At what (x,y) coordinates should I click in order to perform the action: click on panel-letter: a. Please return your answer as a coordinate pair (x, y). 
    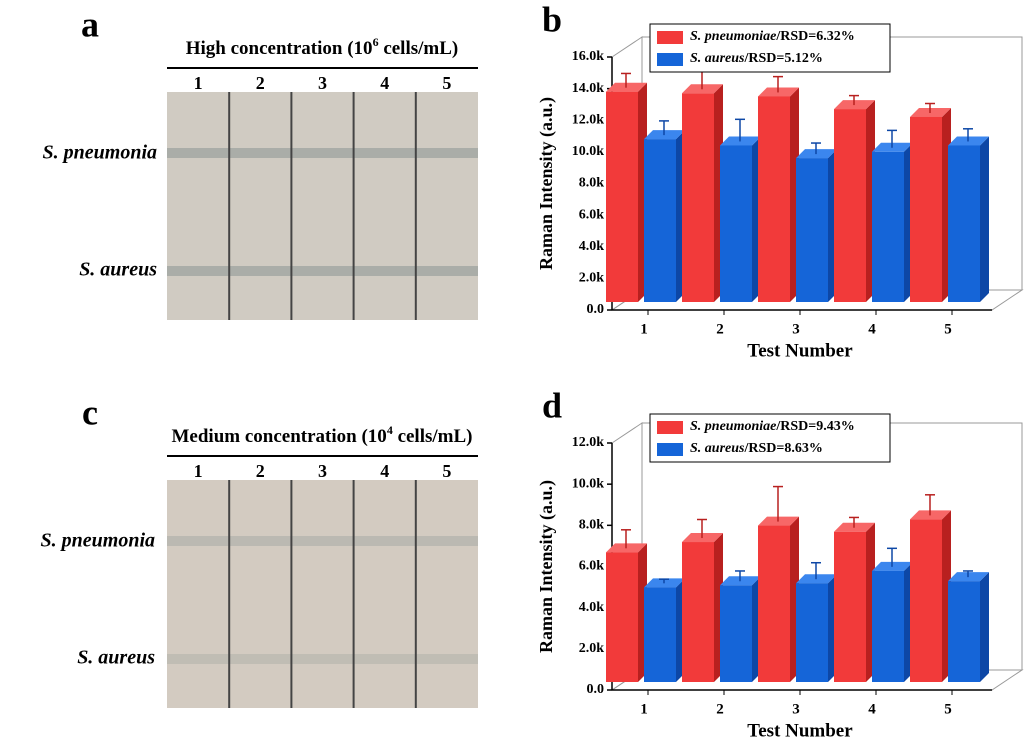
    Looking at the image, I should click on (90, 24).